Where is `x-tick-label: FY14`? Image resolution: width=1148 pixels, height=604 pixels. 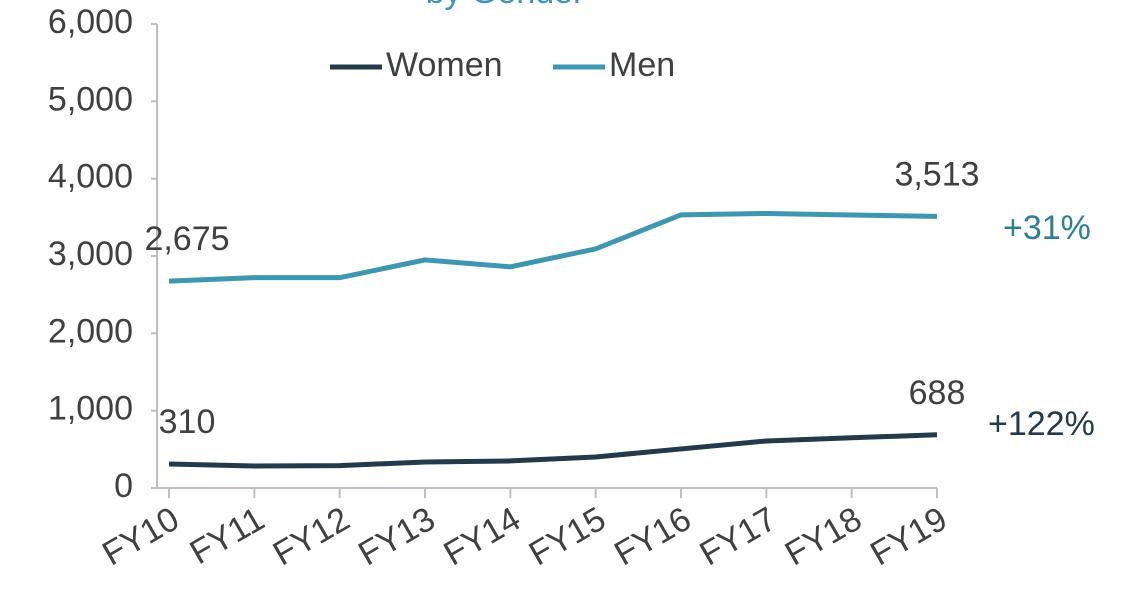 x-tick-label: FY14 is located at coordinates (481, 537).